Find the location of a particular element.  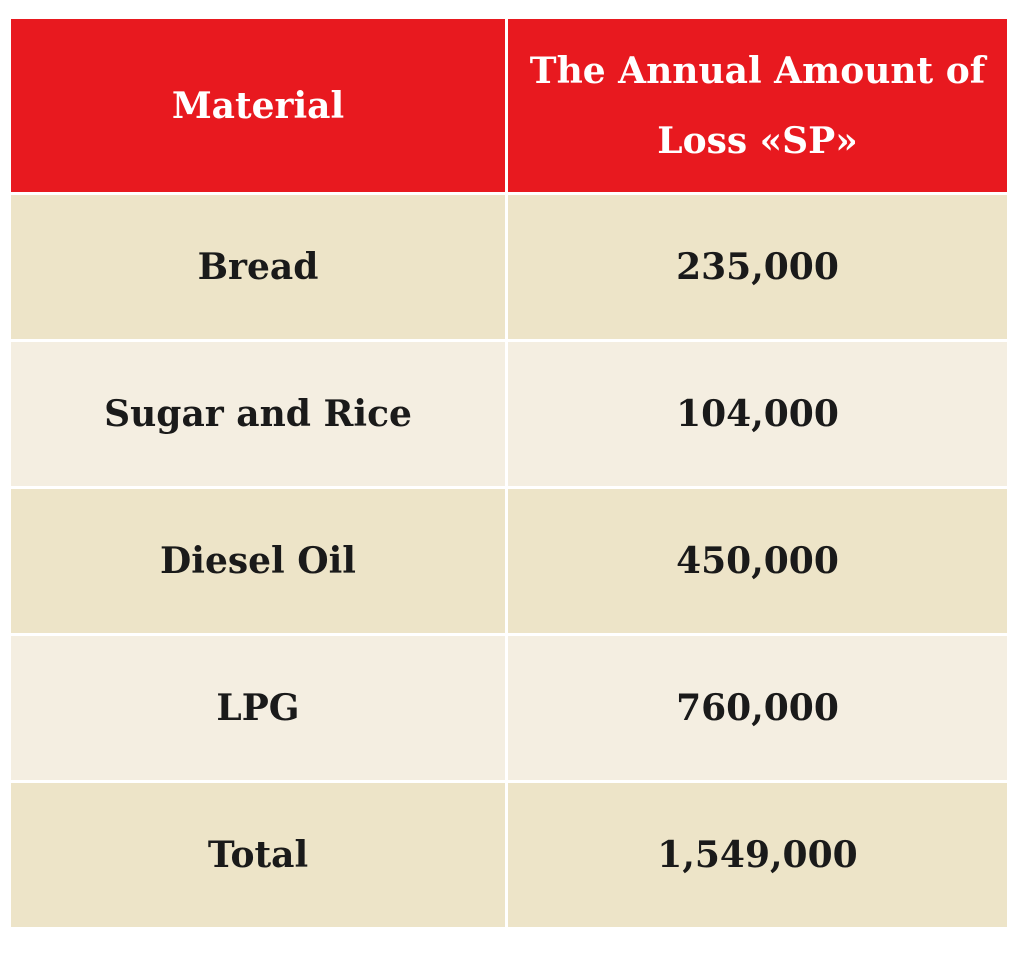

total-label-cell: Total is located at coordinates (259, 855).